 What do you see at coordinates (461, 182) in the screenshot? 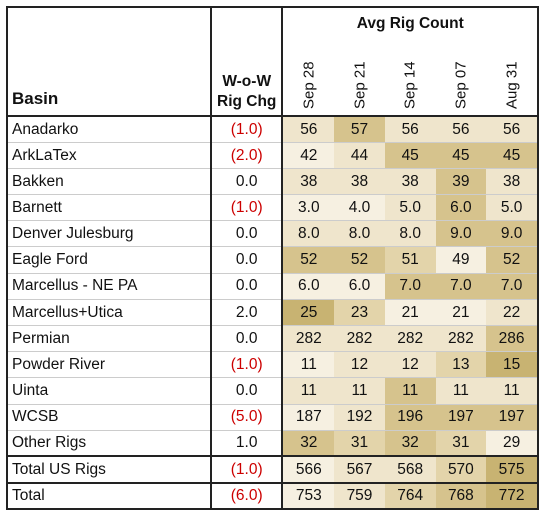
I see `rig-count-cell: 39` at bounding box center [461, 182].